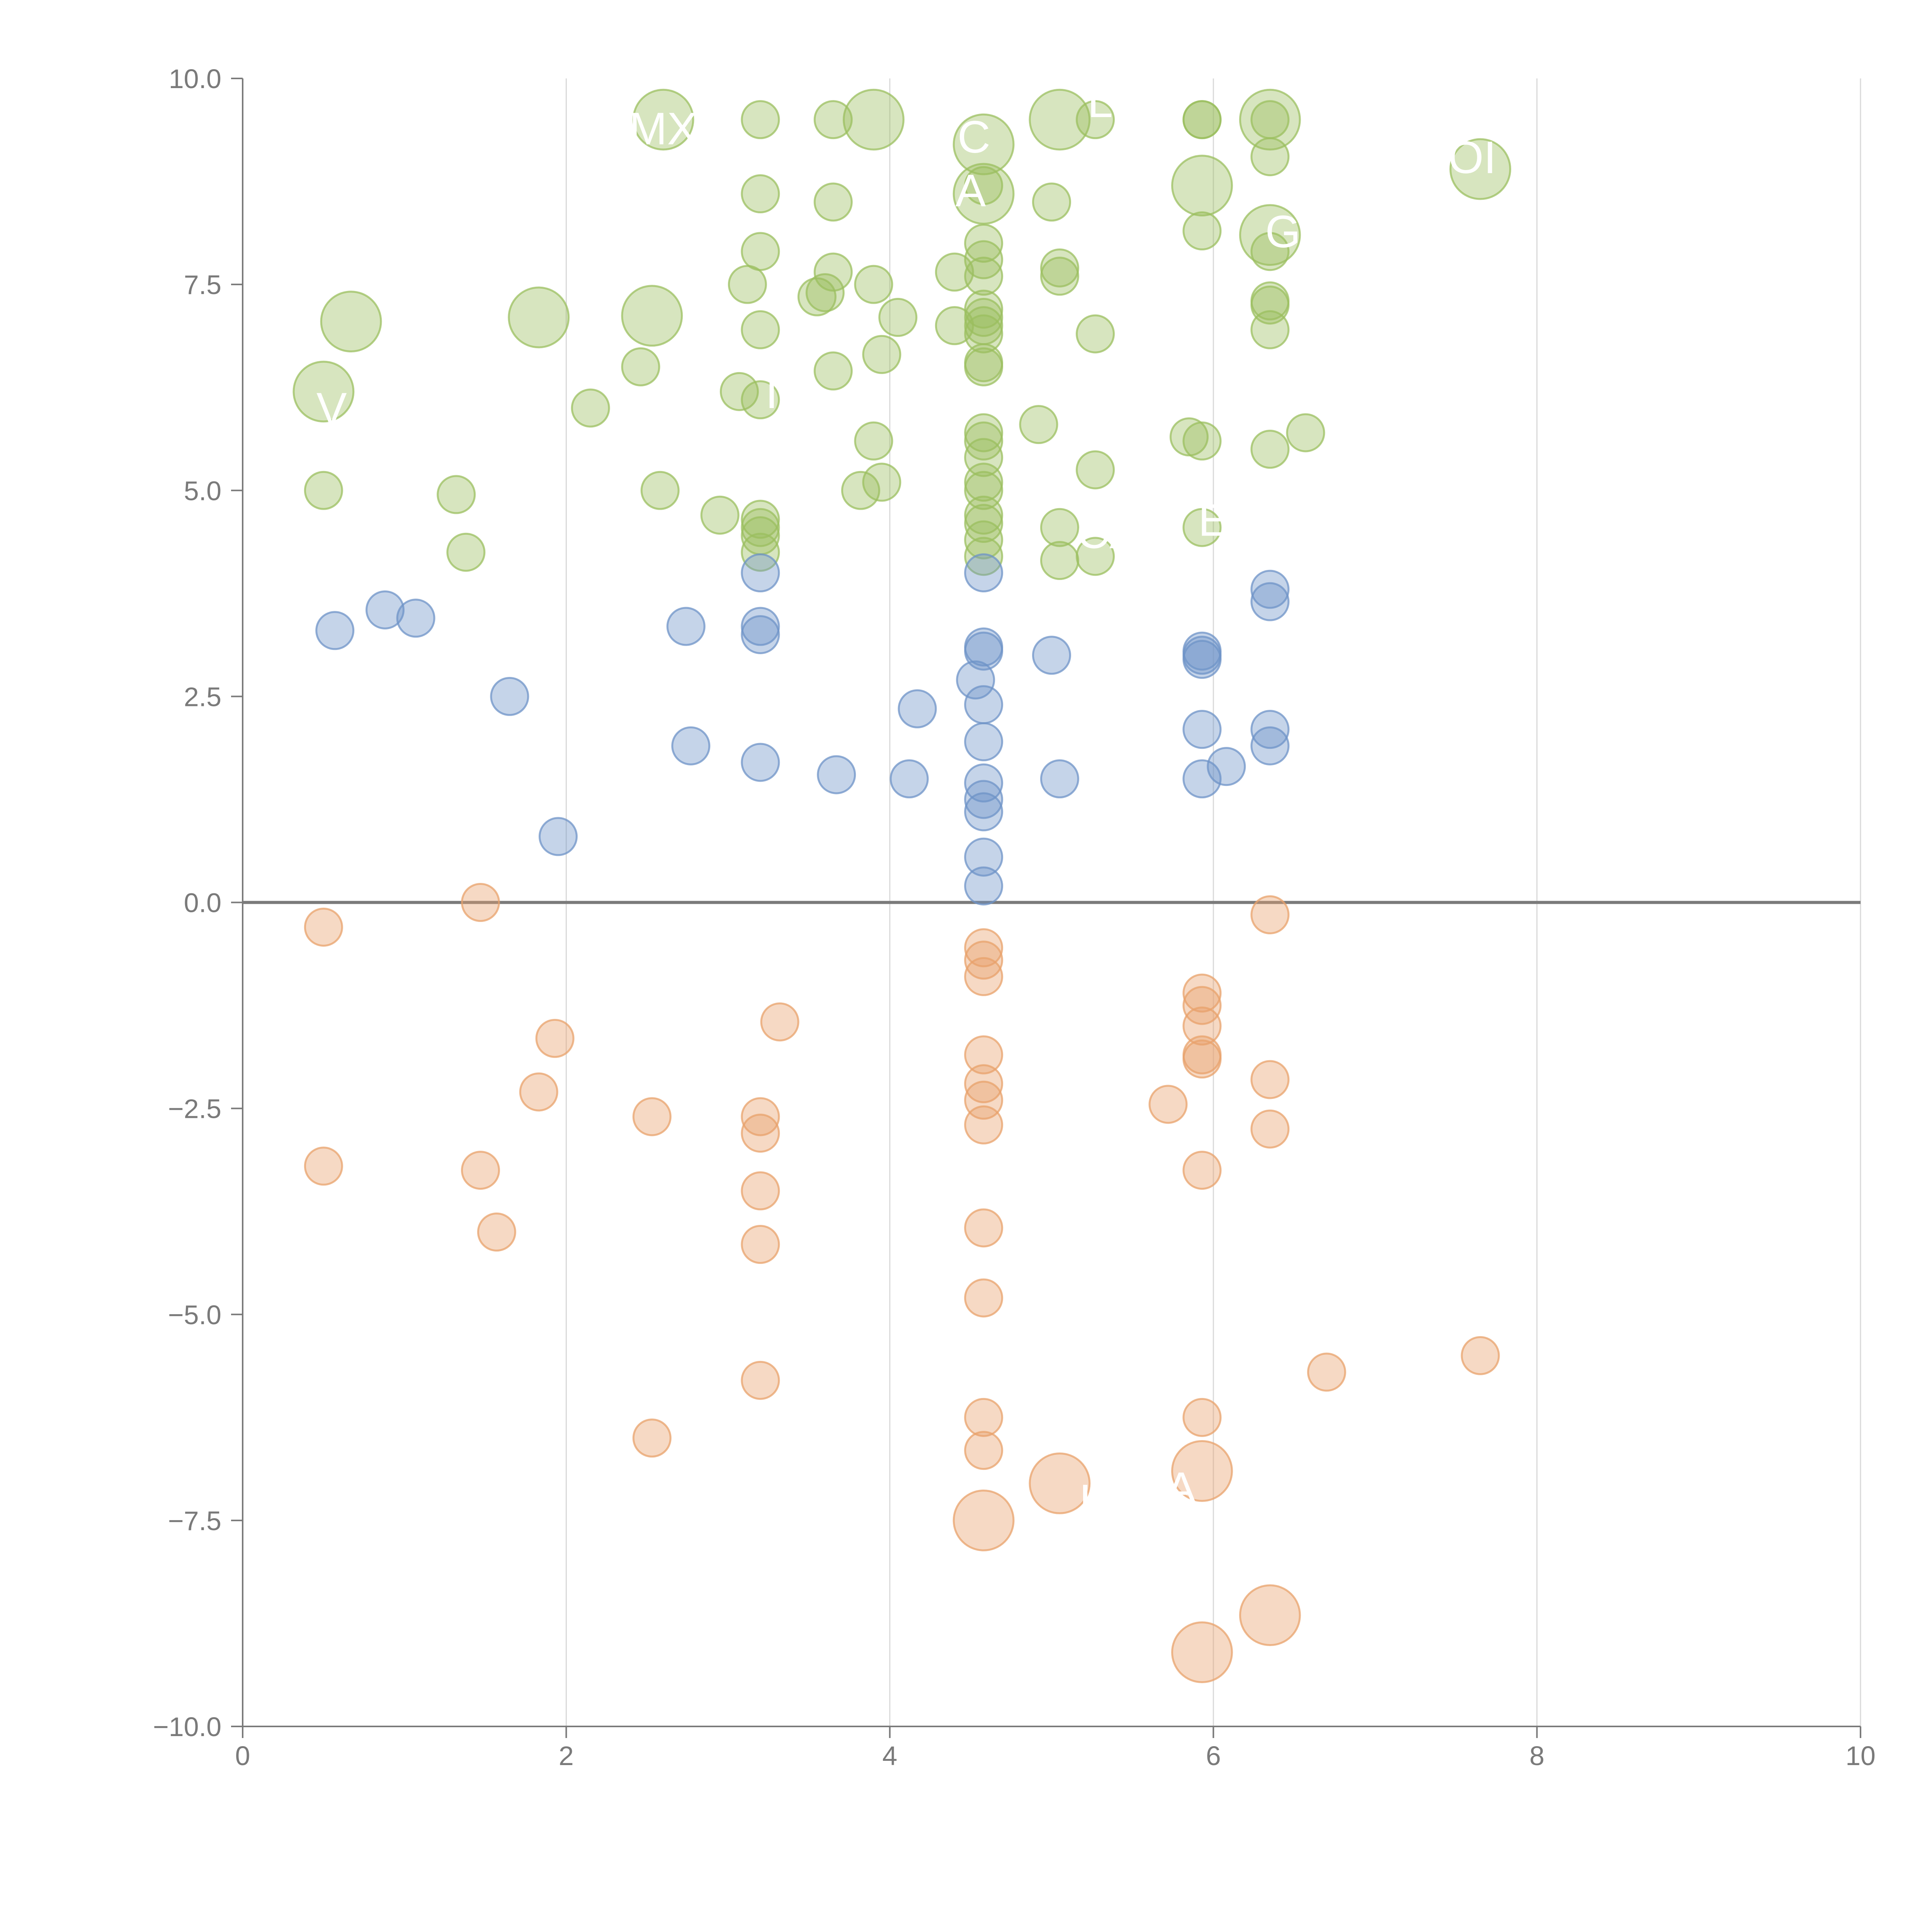 The width and height of the screenshot is (1932, 1932). What do you see at coordinates (195, 79) in the screenshot?
I see `y-tick-label: 10.0` at bounding box center [195, 79].